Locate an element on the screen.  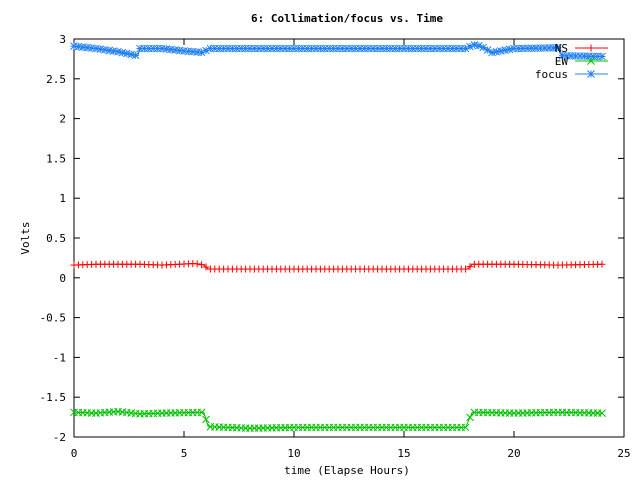
y-tick-label: -0.5 is located at coordinates (53, 318).